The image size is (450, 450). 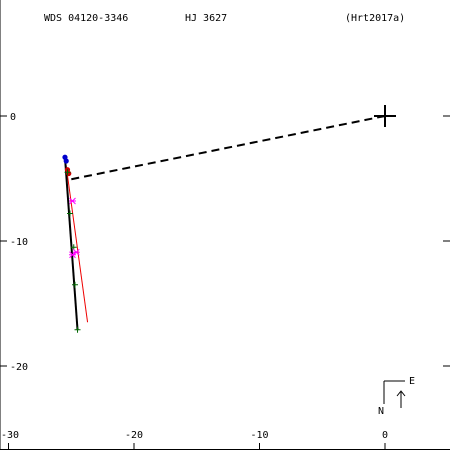 What do you see at coordinates (381, 411) in the screenshot?
I see `compass-north-label: N` at bounding box center [381, 411].